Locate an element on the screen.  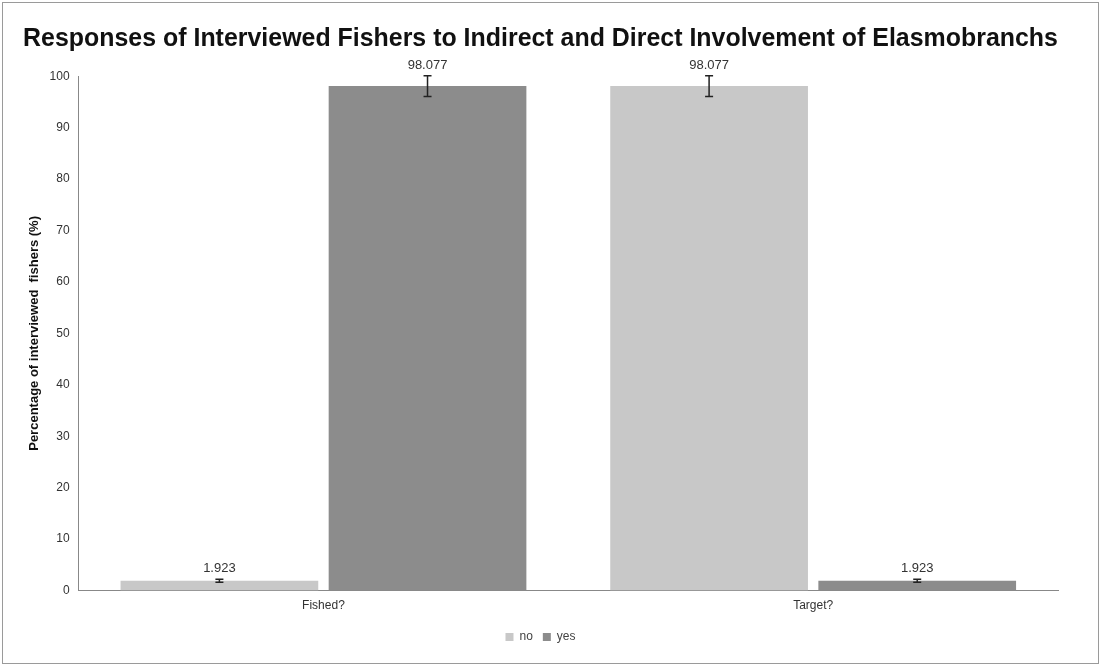
x-tick-label: Target? is located at coordinates (813, 605).